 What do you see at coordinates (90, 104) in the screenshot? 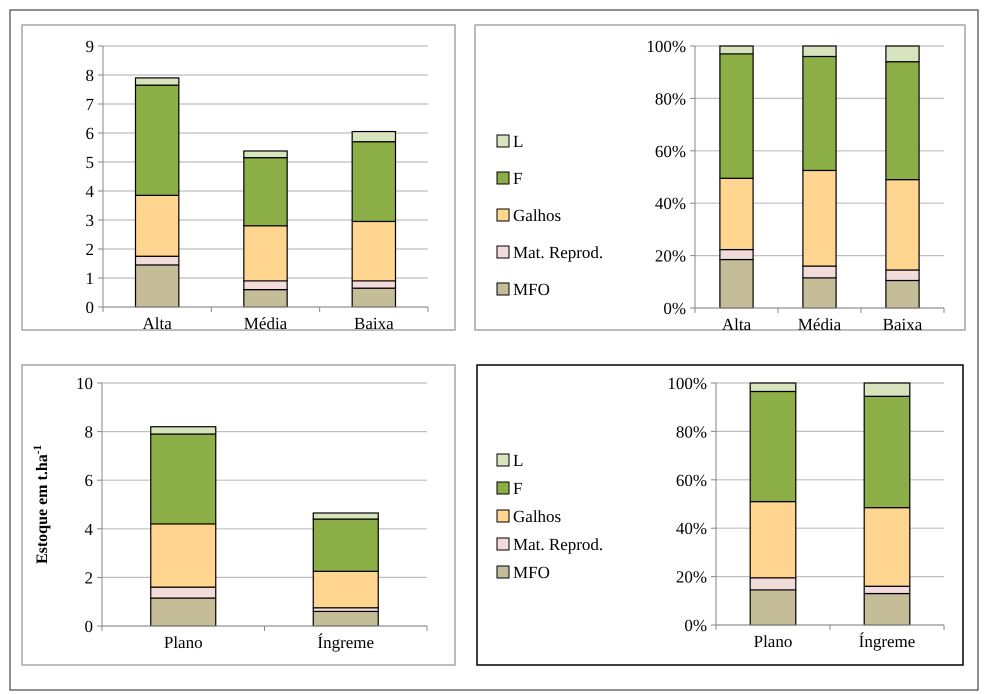
I see `y-tick-label: 7` at bounding box center [90, 104].